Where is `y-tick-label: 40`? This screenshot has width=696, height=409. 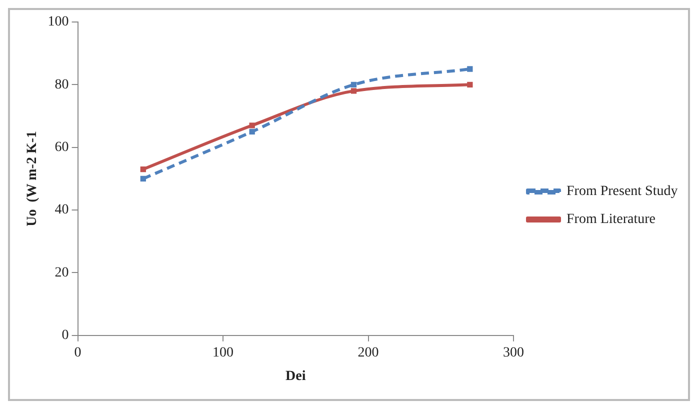 y-tick-label: 40 is located at coordinates (61, 210).